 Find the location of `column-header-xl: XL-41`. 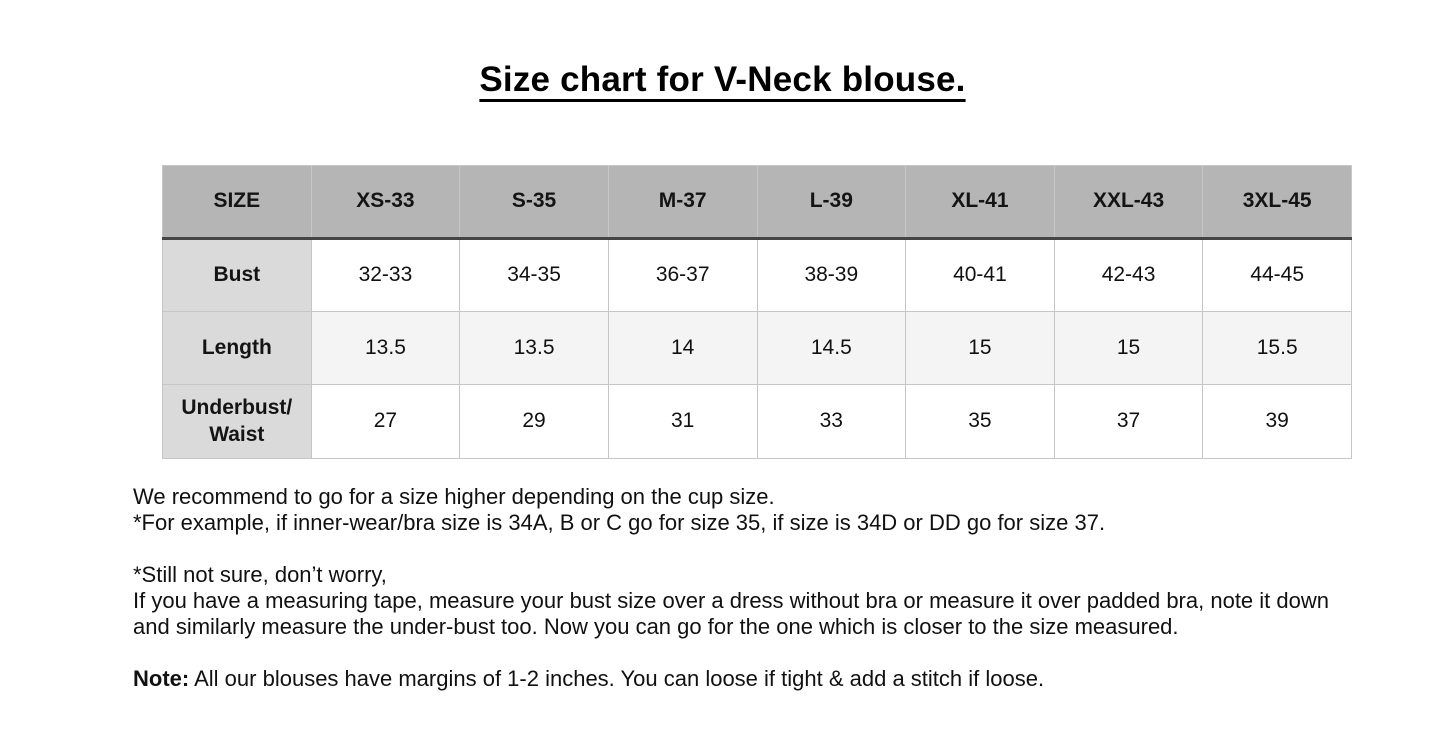

column-header-xl: XL-41 is located at coordinates (980, 202).